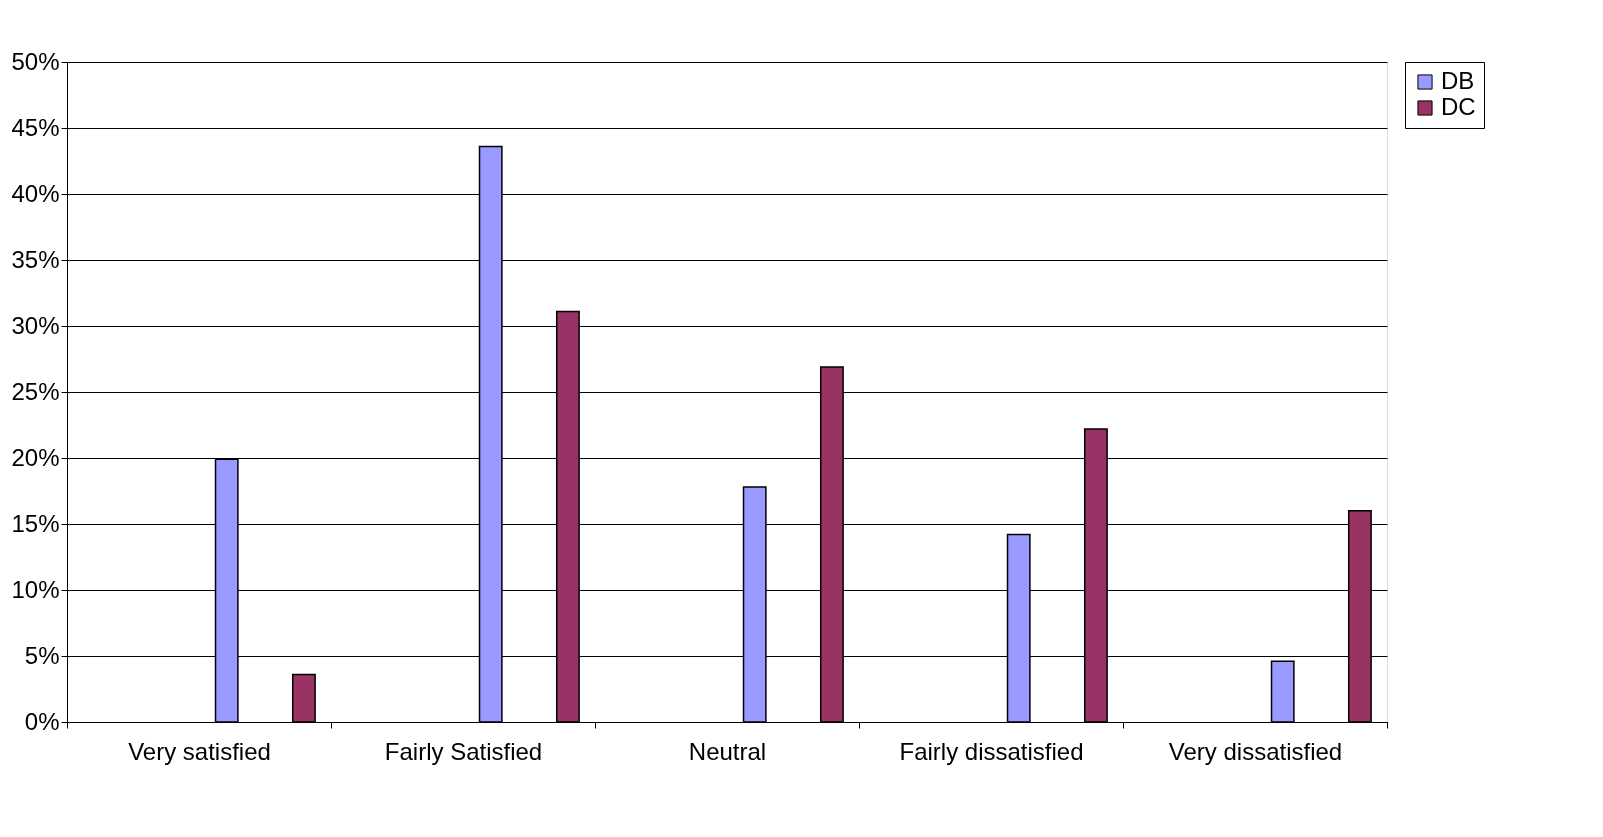  What do you see at coordinates (463, 751) in the screenshot?
I see `x-tick-label: Fairly Satisfied` at bounding box center [463, 751].